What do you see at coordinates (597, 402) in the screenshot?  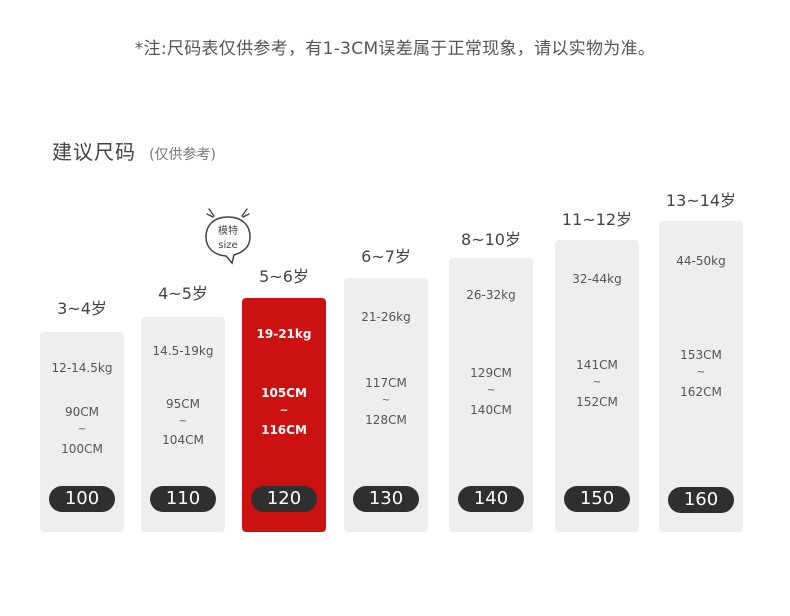 I see `height-to: 152CM` at bounding box center [597, 402].